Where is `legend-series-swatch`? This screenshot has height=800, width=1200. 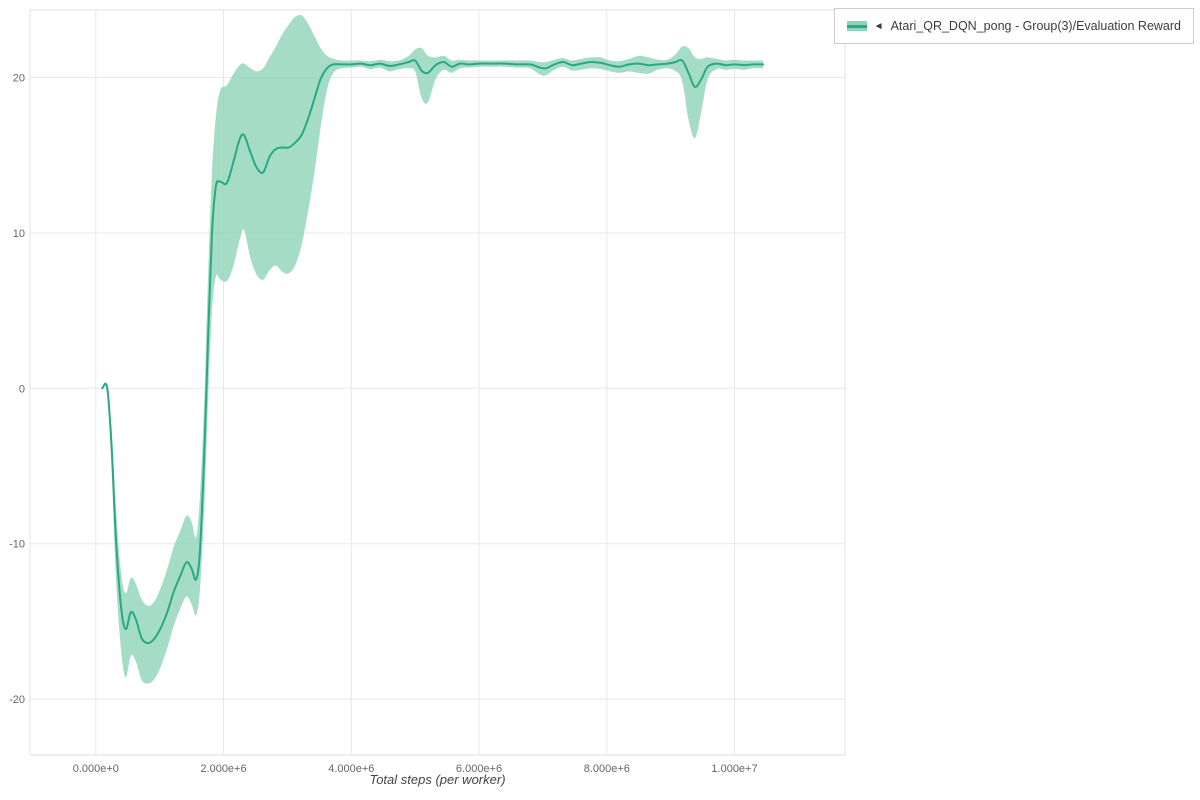 legend-series-swatch is located at coordinates (856, 26).